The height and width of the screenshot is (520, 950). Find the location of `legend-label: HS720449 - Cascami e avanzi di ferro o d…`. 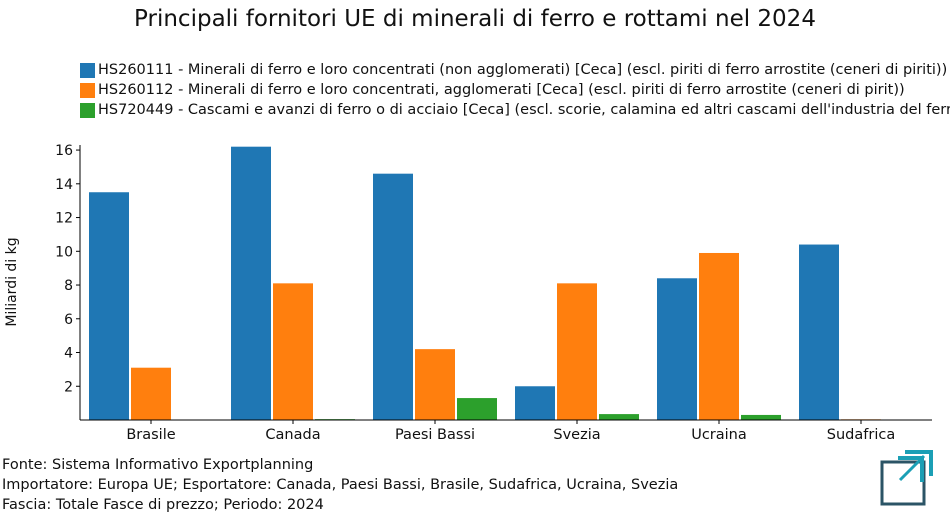

legend-label: HS720449 - Cascami e avanzi di ferro o d… is located at coordinates (524, 110).